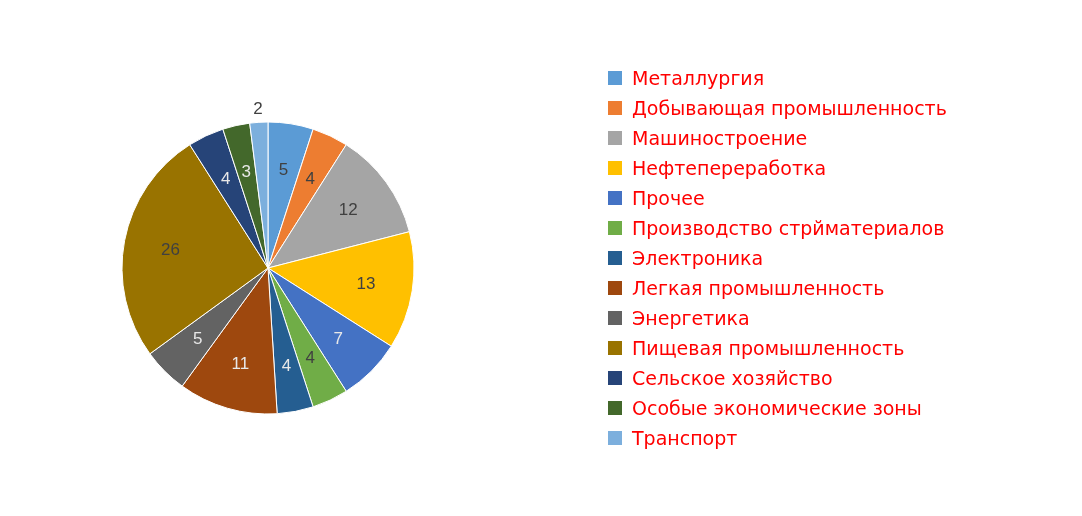  What do you see at coordinates (777, 408) in the screenshot?
I see `legend-label: Особые экономические зоны` at bounding box center [777, 408].